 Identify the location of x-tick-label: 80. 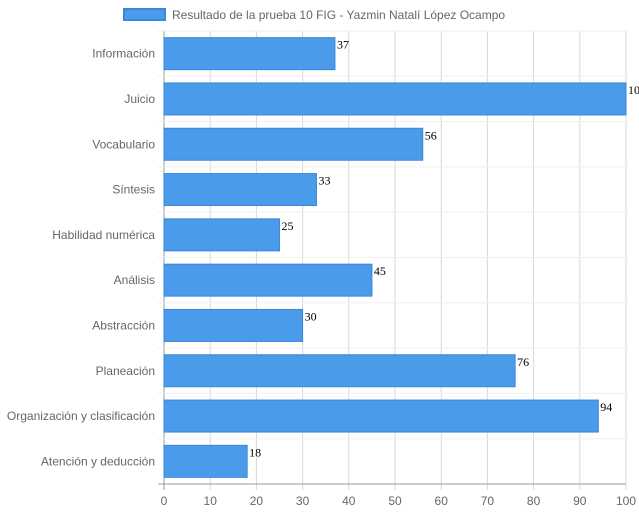
(534, 501).